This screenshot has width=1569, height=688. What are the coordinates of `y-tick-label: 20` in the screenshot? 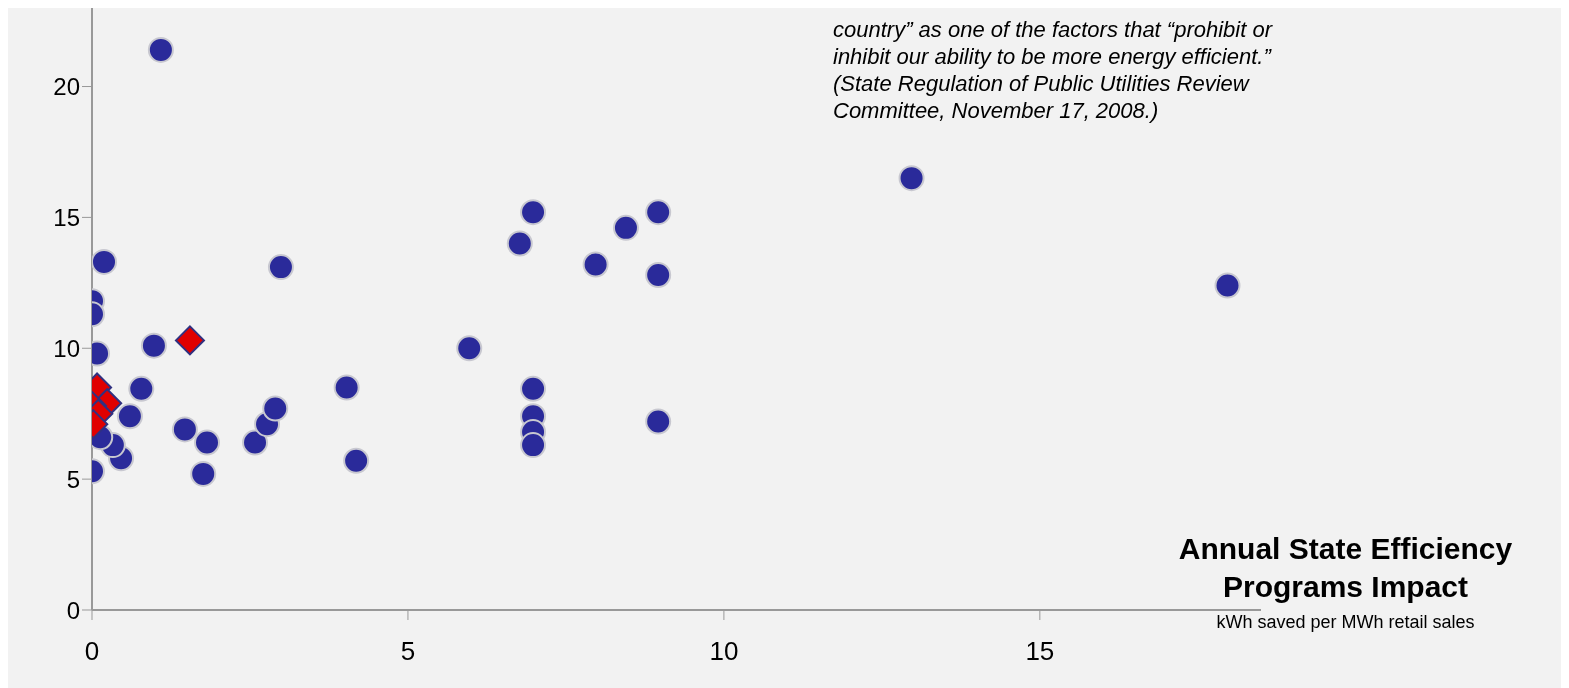 It's located at (66, 87).